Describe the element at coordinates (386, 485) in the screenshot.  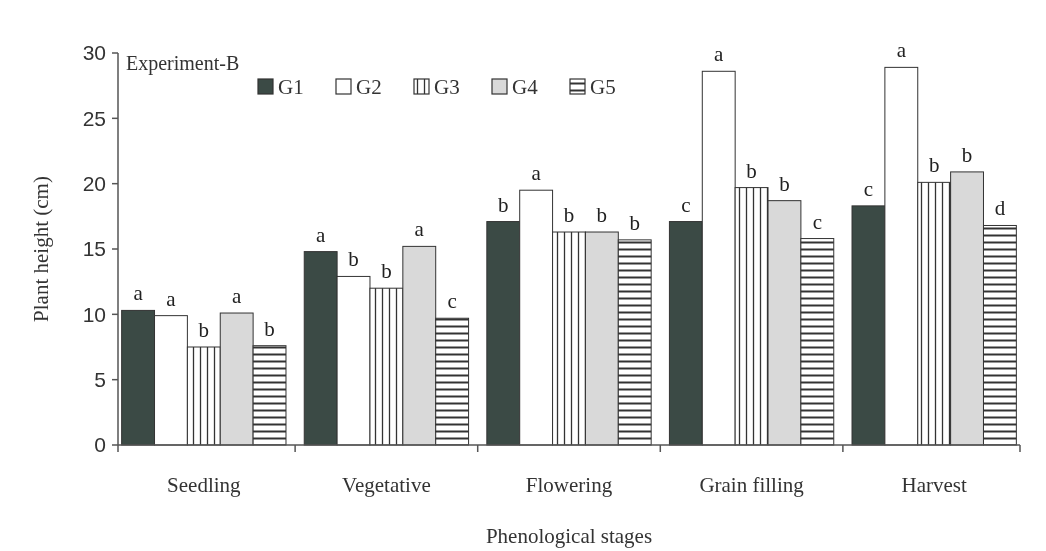
I see `x-tick-label: Vegetative` at that location.